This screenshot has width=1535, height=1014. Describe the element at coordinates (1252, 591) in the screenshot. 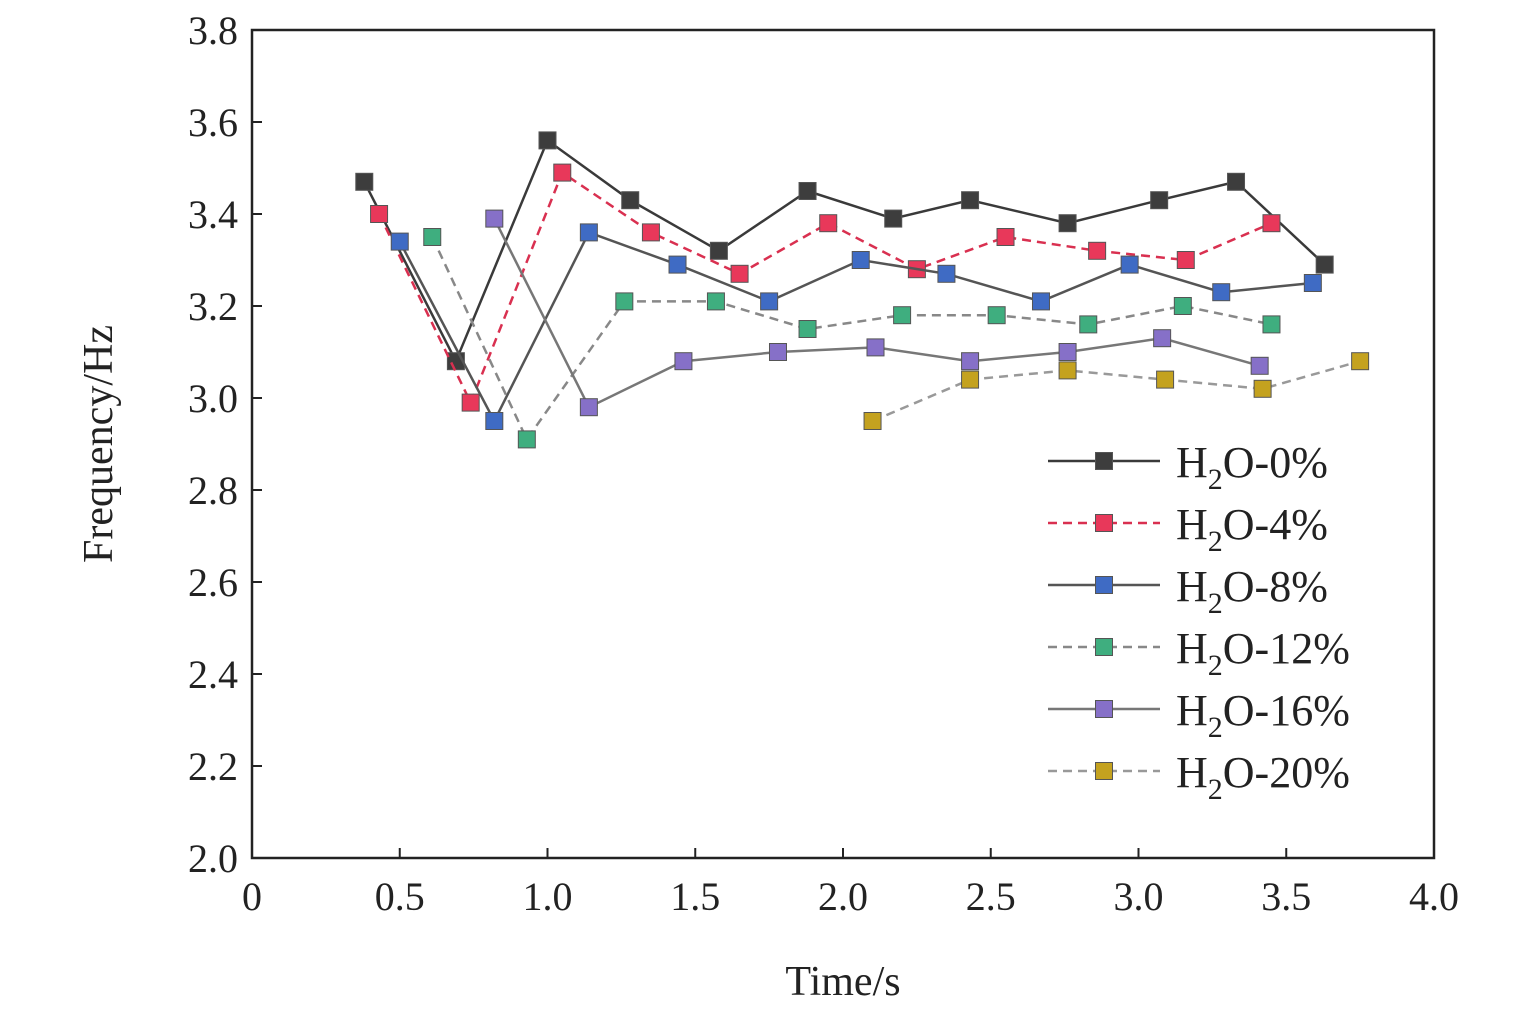

I see `legend-label: H2O-8%` at that location.